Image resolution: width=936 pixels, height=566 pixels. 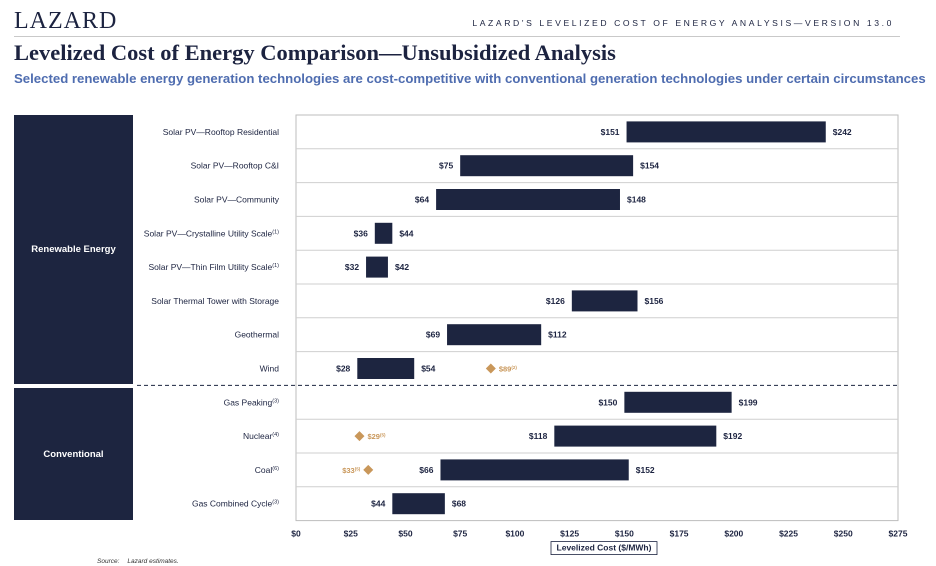 What do you see at coordinates (649, 166) in the screenshot?
I see `high-value-label: $154` at bounding box center [649, 166].